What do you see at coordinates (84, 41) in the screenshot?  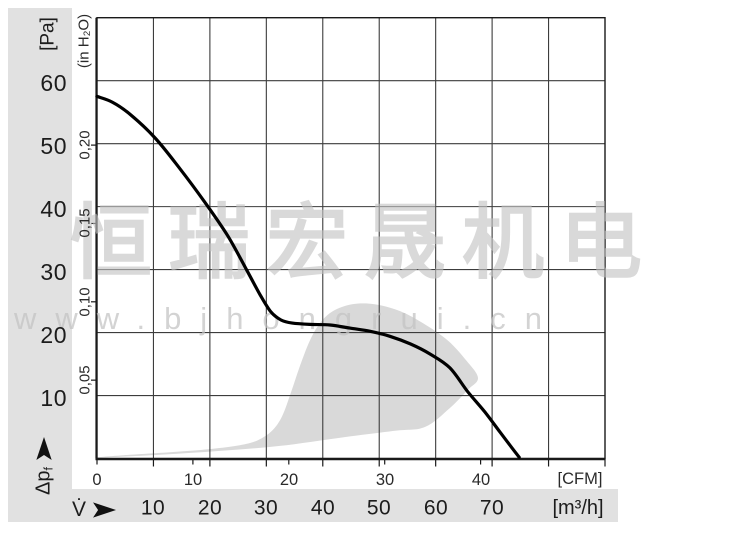 I see `inh2o-unit-label: (in H₂O)` at bounding box center [84, 41].